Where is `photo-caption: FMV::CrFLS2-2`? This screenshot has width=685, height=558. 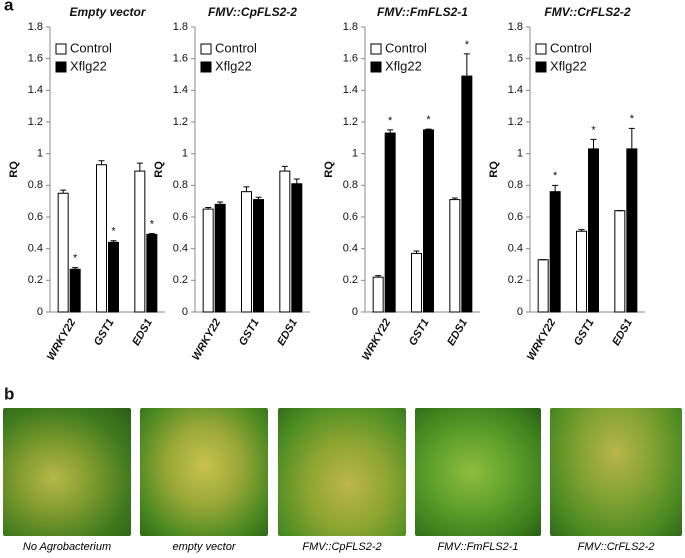
photo-caption: FMV::CrFLS2-2 is located at coordinates (616, 547).